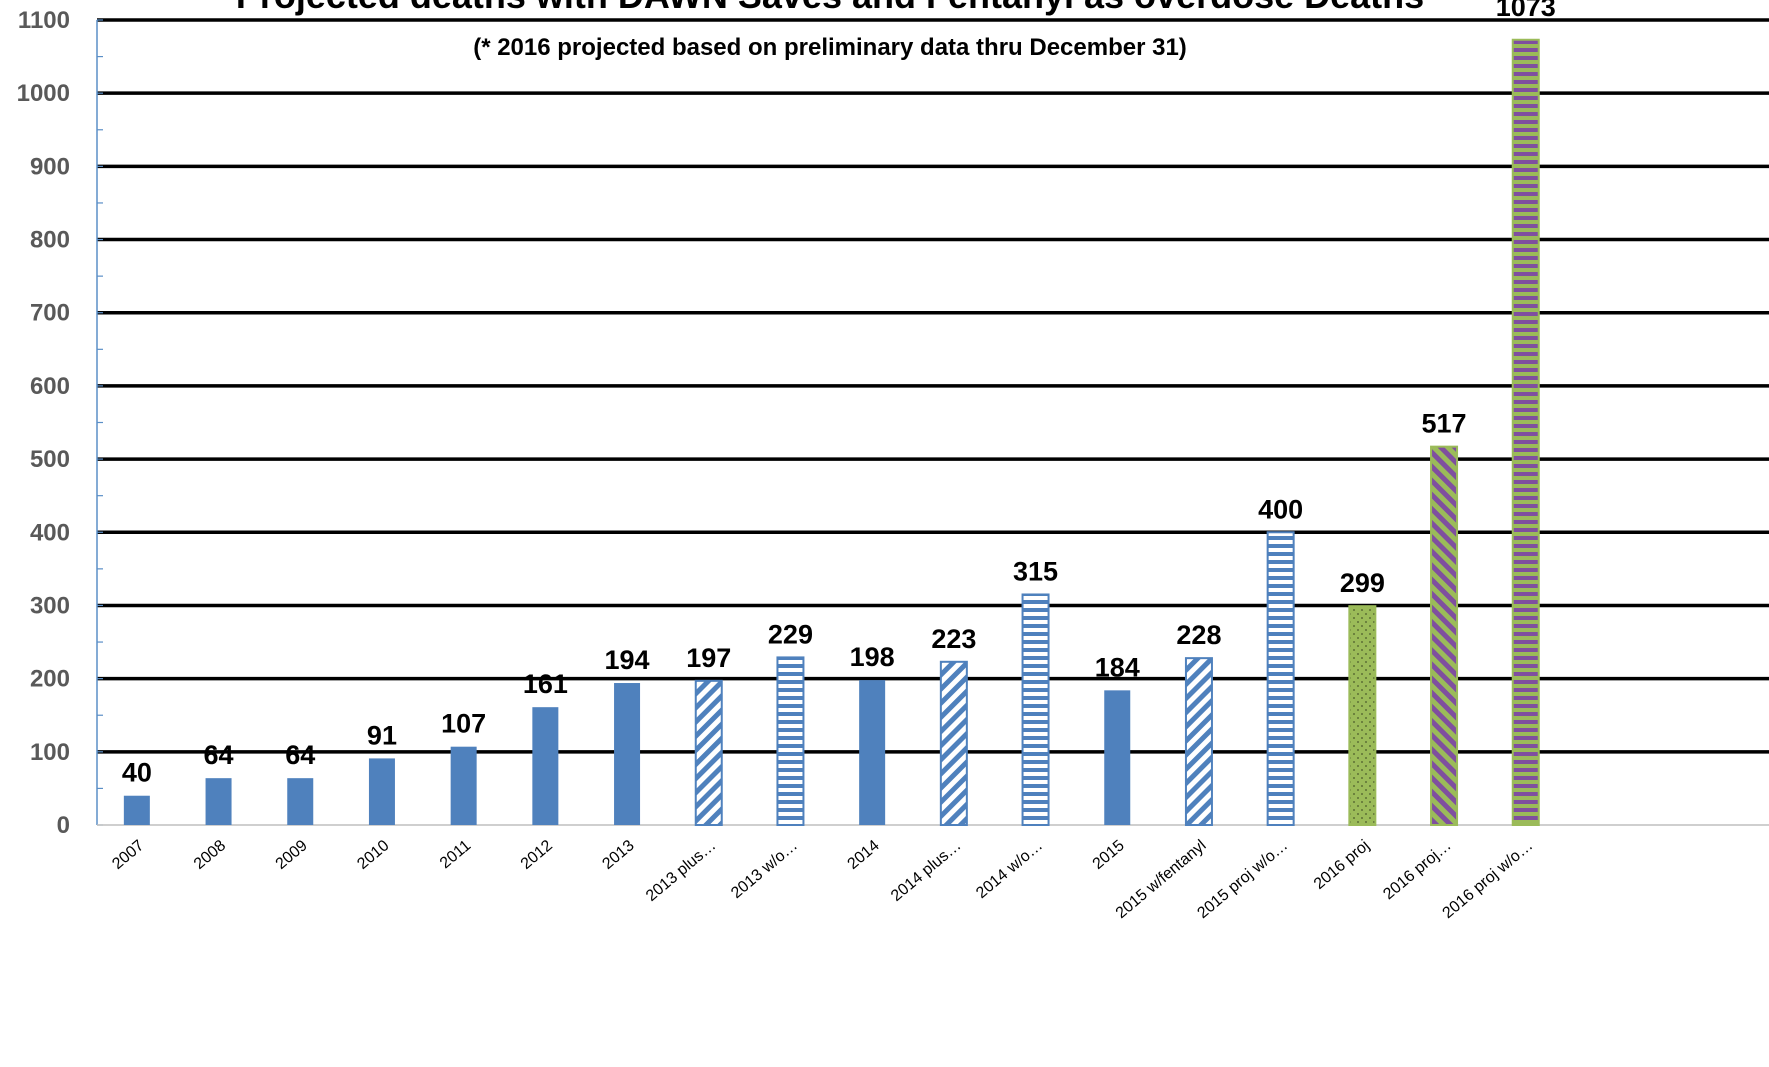 The width and height of the screenshot is (1769, 1067). I want to click on x-tick-label-6: 2012, so click(537, 855).